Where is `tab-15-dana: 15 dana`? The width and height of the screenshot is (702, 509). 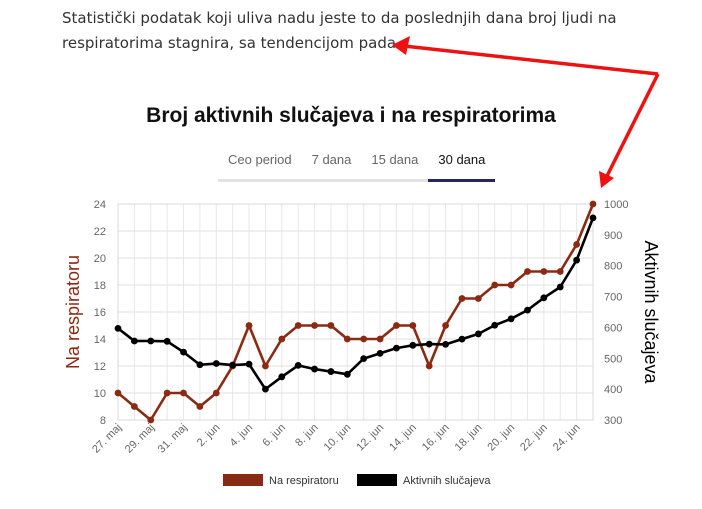
tab-15-dana: 15 dana is located at coordinates (395, 166).